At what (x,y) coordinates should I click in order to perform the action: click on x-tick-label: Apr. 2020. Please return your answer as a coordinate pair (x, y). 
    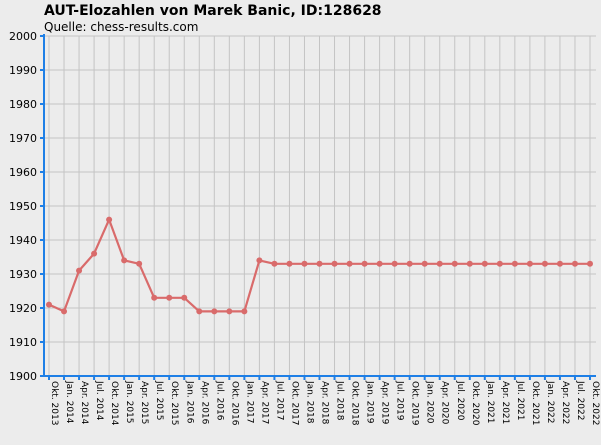
    Looking at the image, I should click on (445, 403).